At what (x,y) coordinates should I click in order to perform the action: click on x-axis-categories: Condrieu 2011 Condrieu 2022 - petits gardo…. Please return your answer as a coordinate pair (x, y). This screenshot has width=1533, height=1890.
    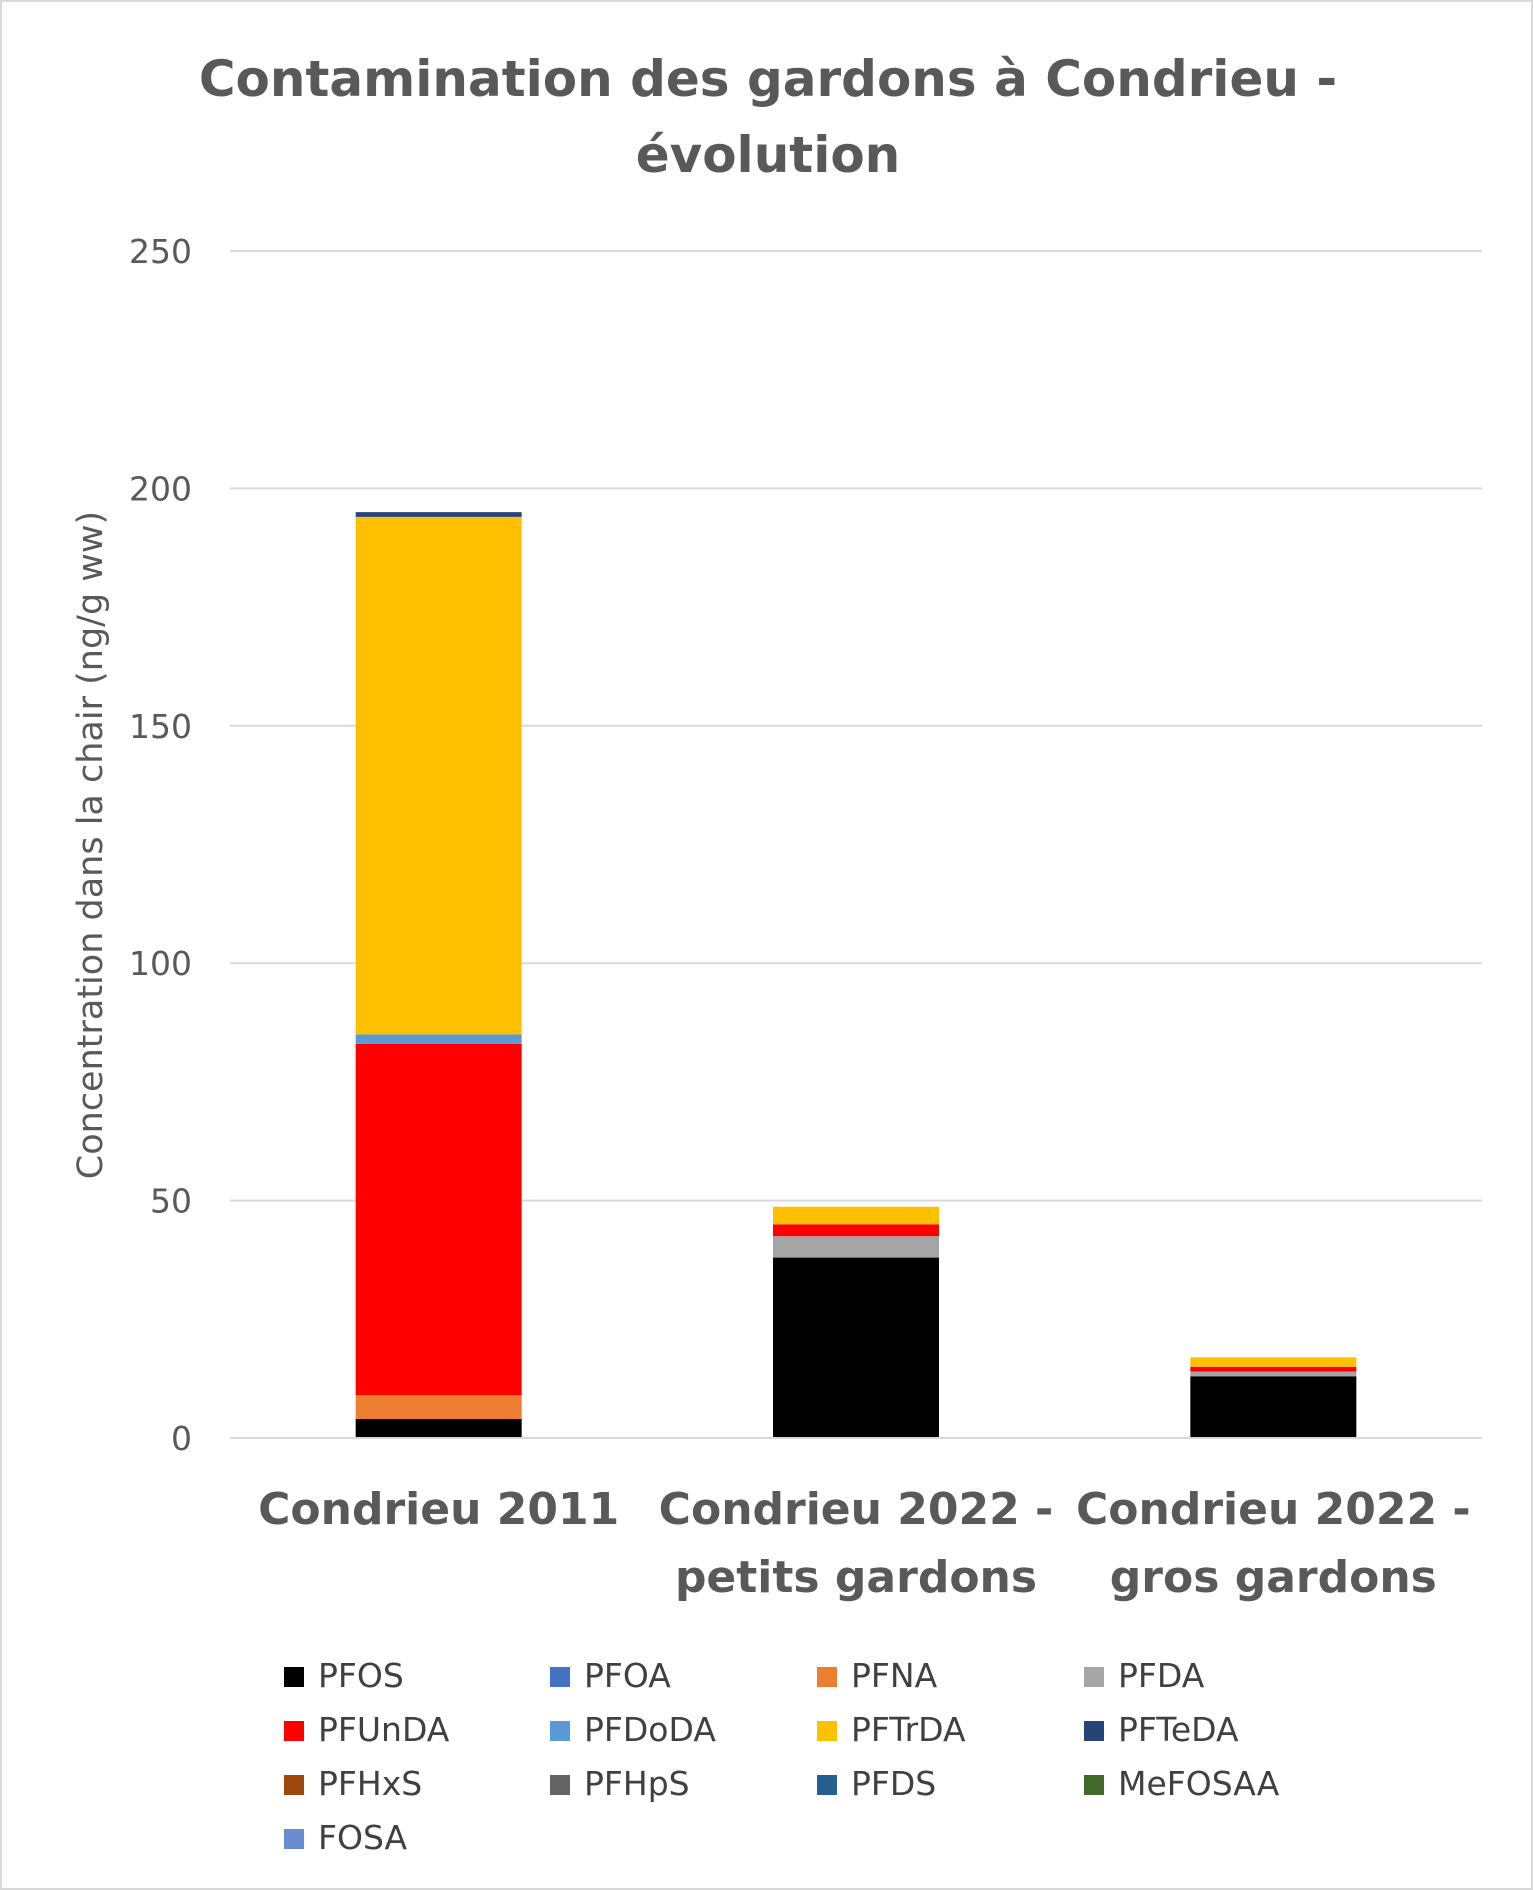
    Looking at the image, I should click on (864, 1543).